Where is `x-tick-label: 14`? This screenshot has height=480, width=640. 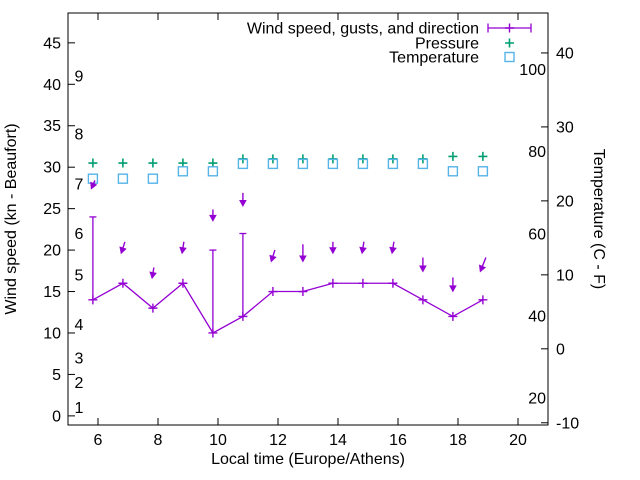
x-tick-label: 14 is located at coordinates (338, 440).